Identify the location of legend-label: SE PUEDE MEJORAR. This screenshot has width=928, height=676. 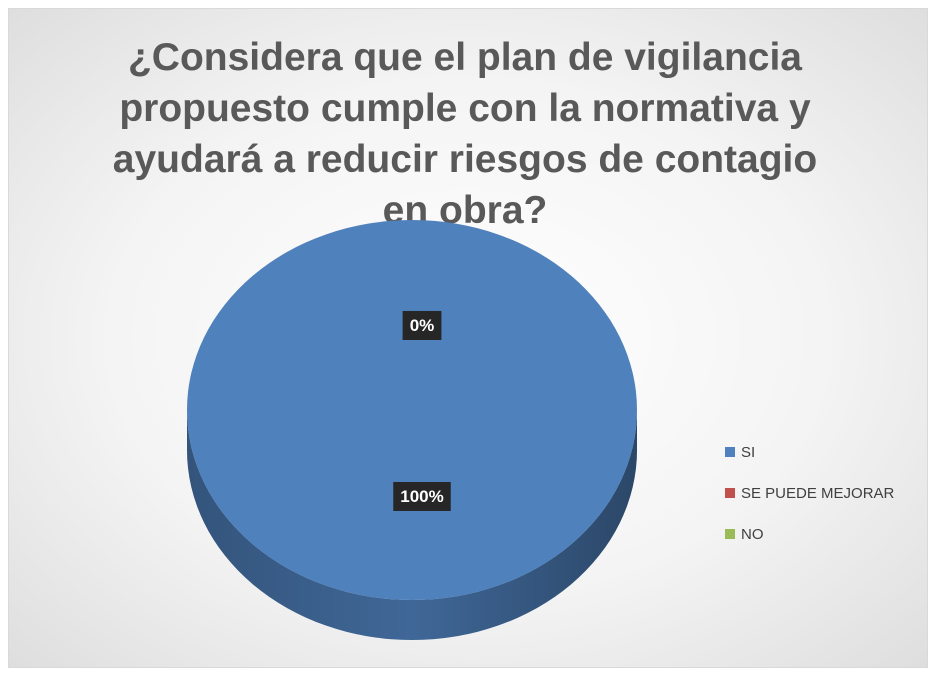
(818, 493).